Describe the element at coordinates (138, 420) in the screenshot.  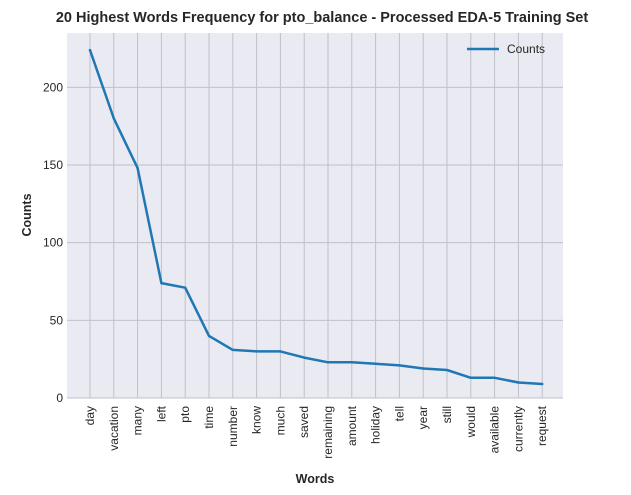
I see `x-tick-label: many` at that location.